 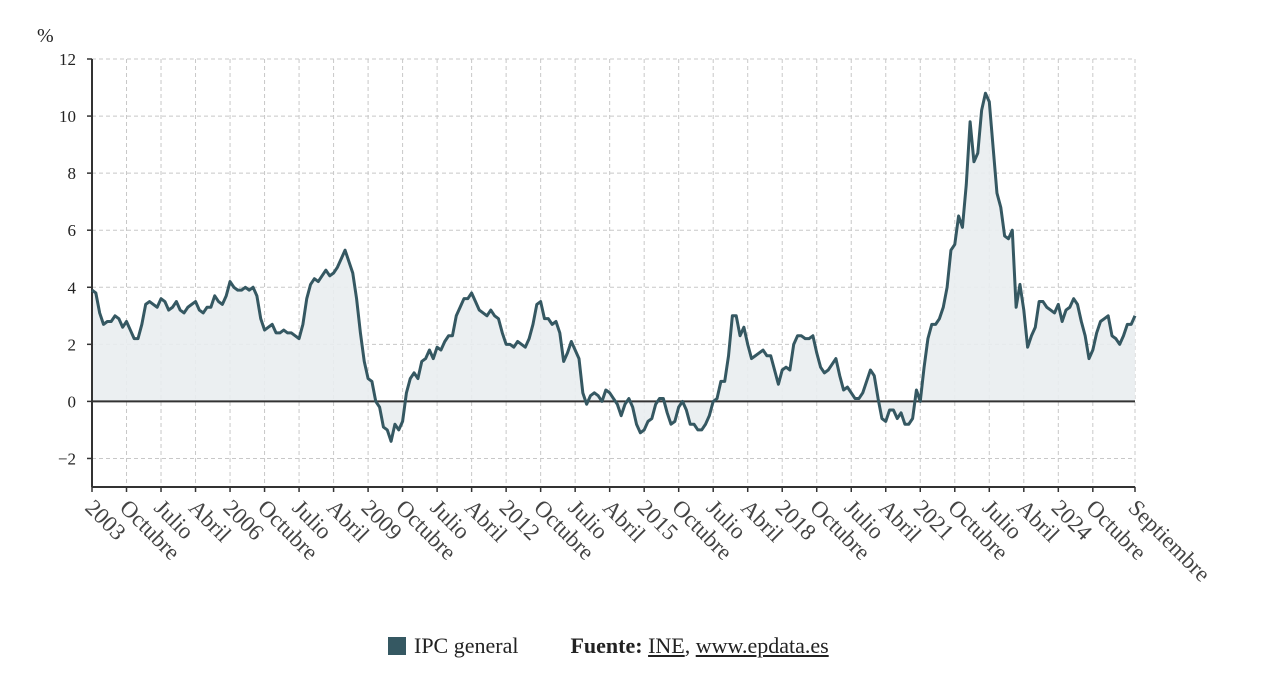 I want to click on y-tick-label: 6, so click(x=72, y=230).